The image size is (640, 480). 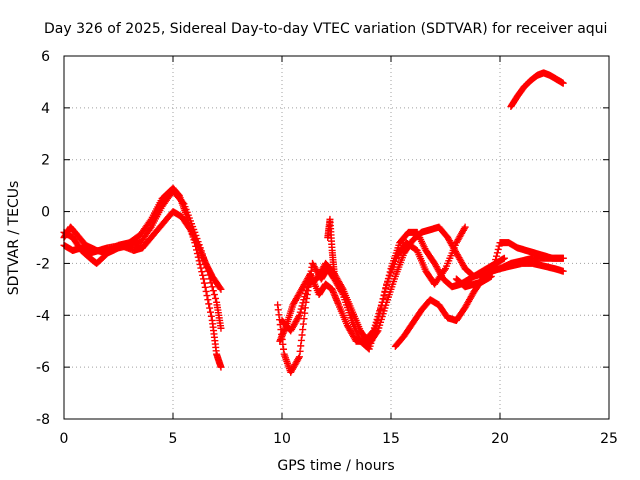 I want to click on y-tick-label: 2, so click(x=45, y=161).